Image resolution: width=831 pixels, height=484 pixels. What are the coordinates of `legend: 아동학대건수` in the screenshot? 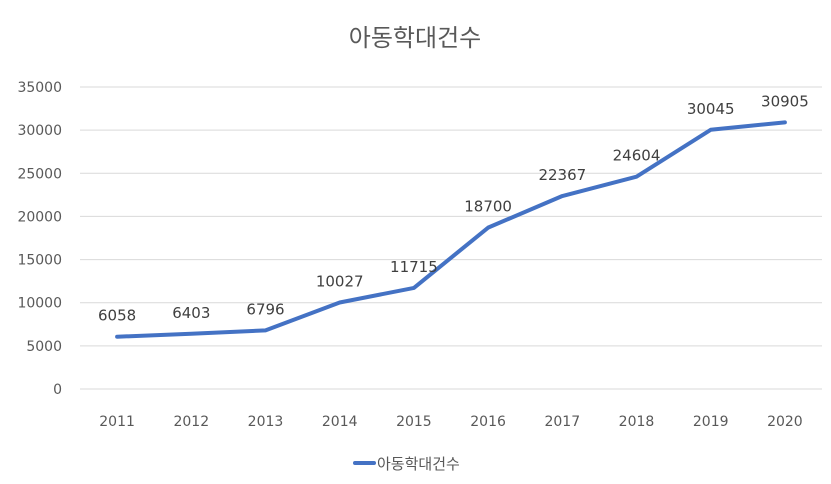 It's located at (406, 464).